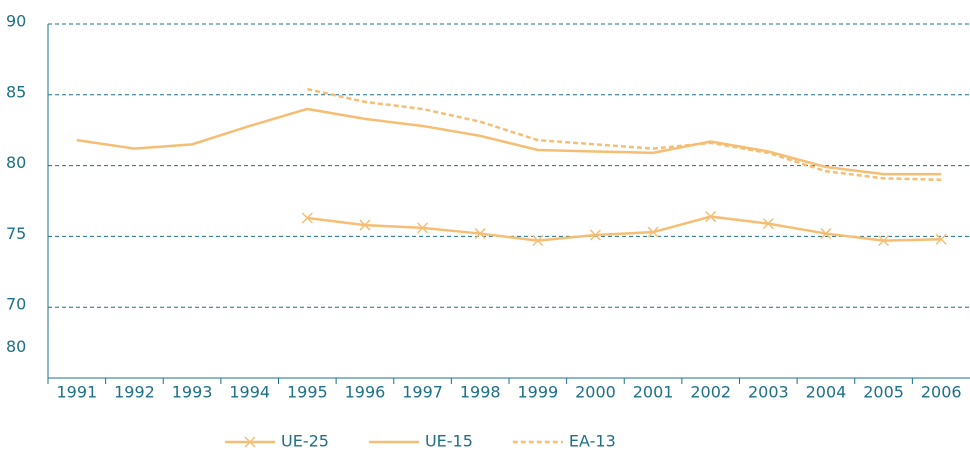  What do you see at coordinates (768, 392) in the screenshot?
I see `x-tick-label: 2003` at bounding box center [768, 392].